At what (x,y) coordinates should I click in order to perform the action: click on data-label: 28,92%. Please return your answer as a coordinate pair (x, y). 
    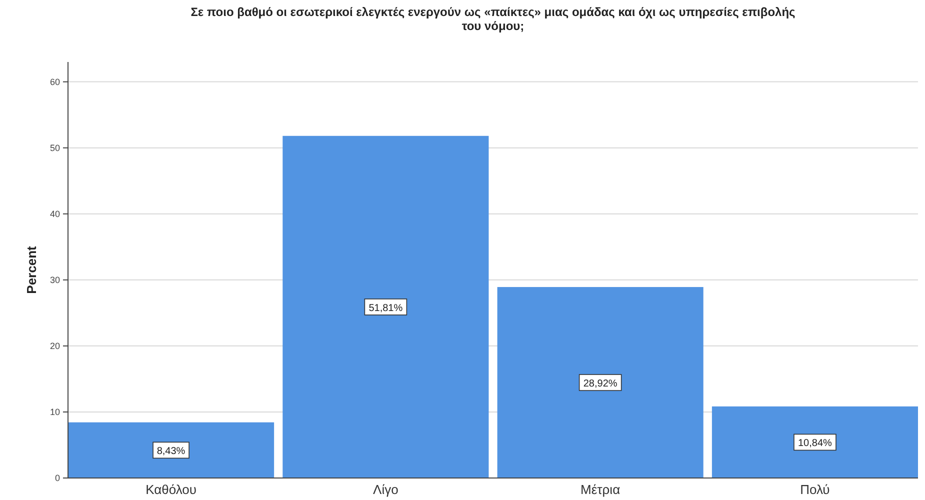
    Looking at the image, I should click on (600, 384).